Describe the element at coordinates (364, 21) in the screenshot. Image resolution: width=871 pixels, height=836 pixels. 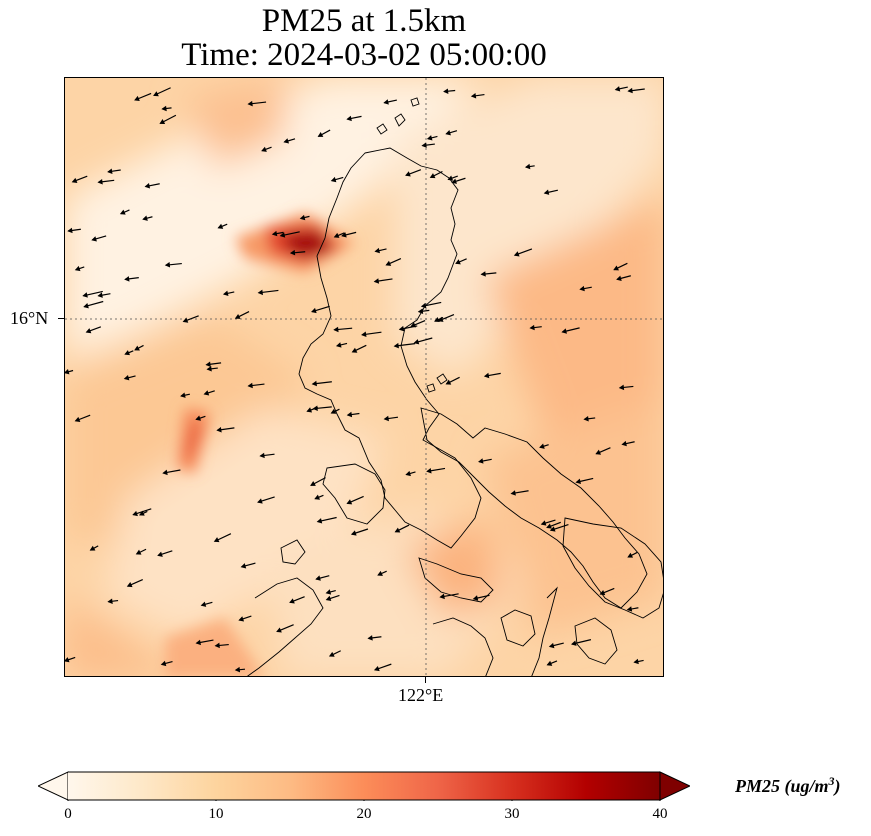
I see `title-line-1: PM25 at 1.5km` at that location.